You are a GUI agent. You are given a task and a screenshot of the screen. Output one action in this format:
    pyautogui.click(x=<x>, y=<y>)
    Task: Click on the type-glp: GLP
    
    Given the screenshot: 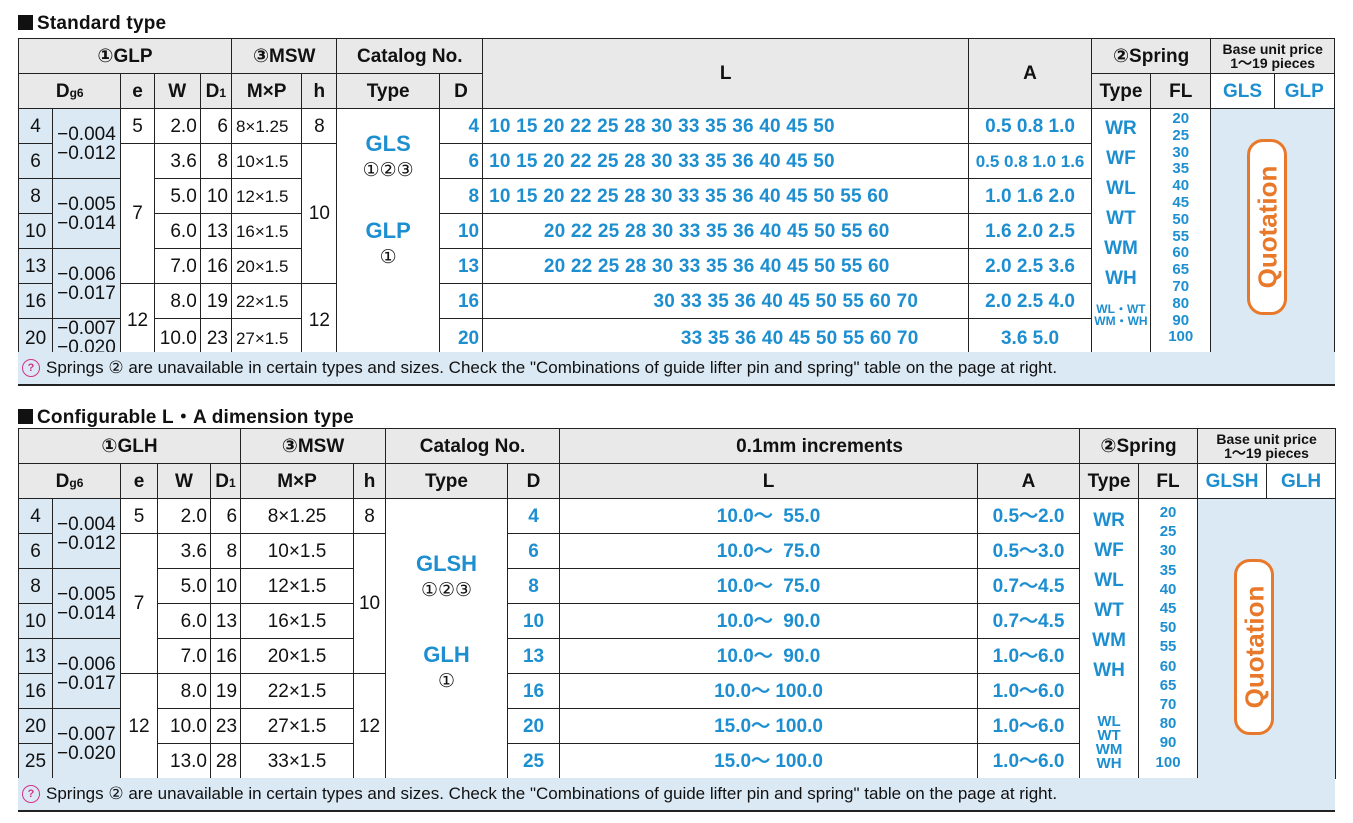 What is the action you would take?
    pyautogui.click(x=388, y=230)
    